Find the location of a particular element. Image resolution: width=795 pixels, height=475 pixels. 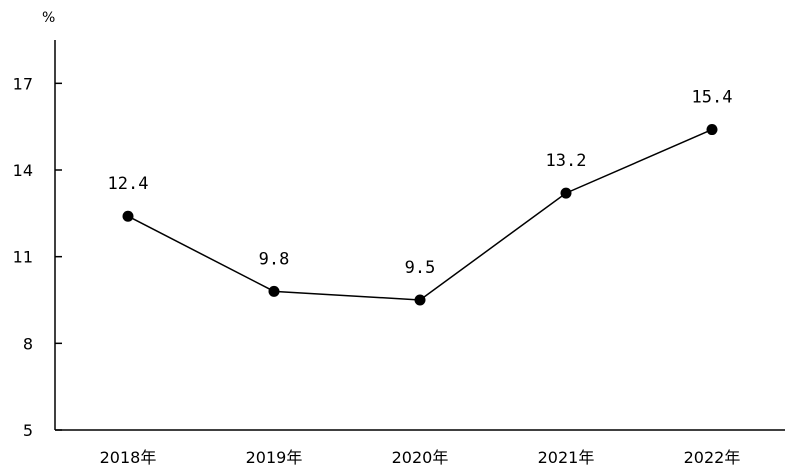

data-label: 9.5 is located at coordinates (420, 268).